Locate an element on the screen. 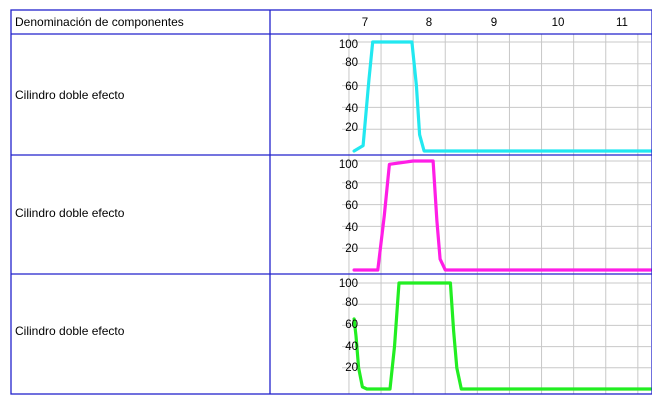 This screenshot has height=396, width=652. time-tick: 10 is located at coordinates (558, 23).